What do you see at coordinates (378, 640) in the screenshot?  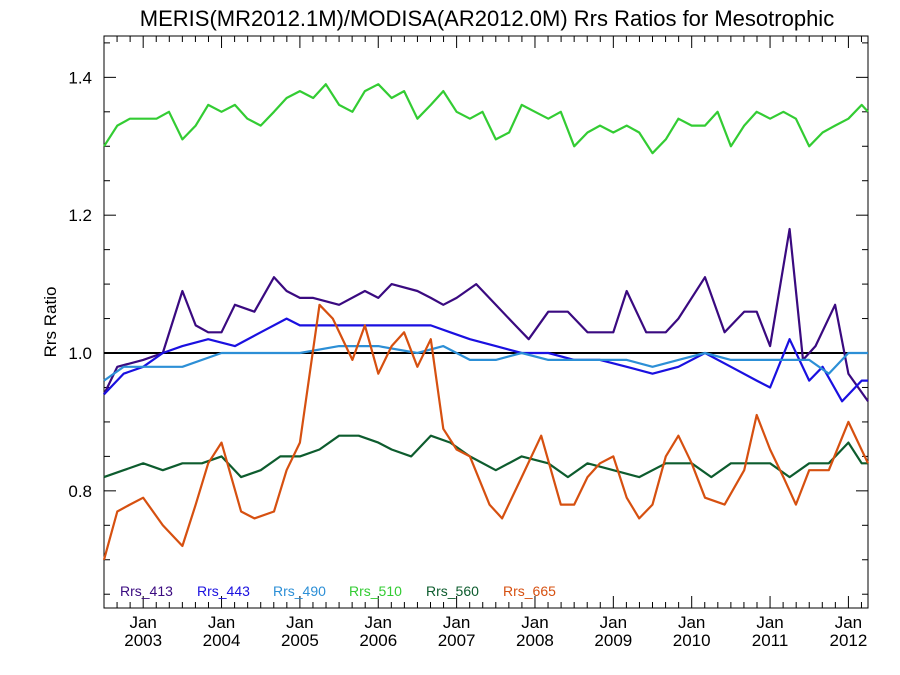 I see `x-tick-label-year: 2006` at bounding box center [378, 640].